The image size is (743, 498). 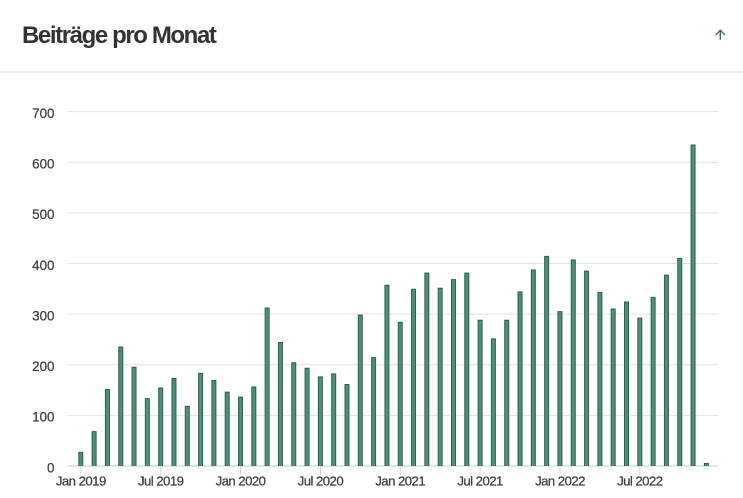 What do you see at coordinates (43, 113) in the screenshot?
I see `svg-text: 700` at bounding box center [43, 113].